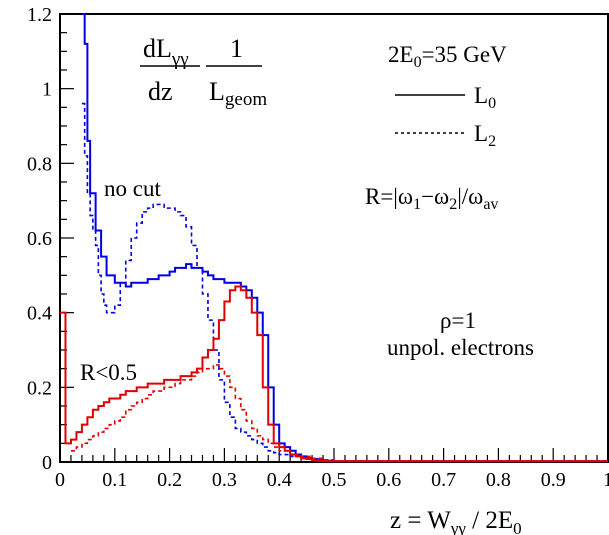 The width and height of the screenshot is (609, 535). I want to click on energy-label: 2E, so click(401, 54).